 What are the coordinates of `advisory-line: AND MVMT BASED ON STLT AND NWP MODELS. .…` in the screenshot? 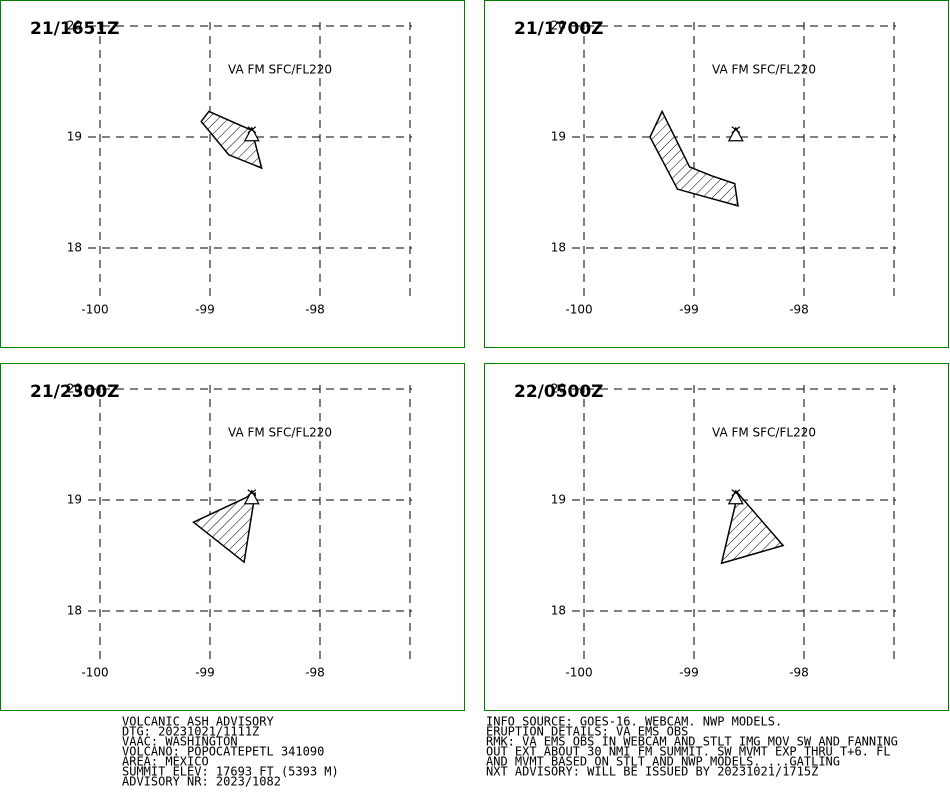 It's located at (663, 762).